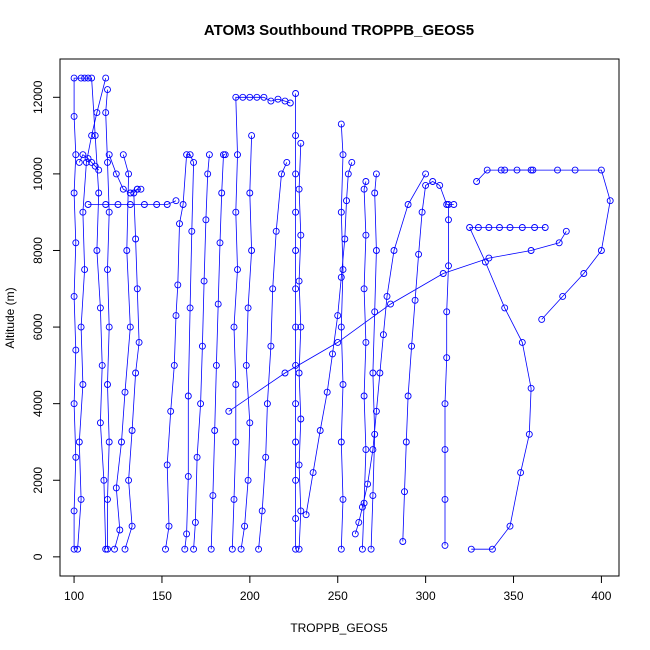  I want to click on y-axis-label: Altitude (m), so click(10, 317).